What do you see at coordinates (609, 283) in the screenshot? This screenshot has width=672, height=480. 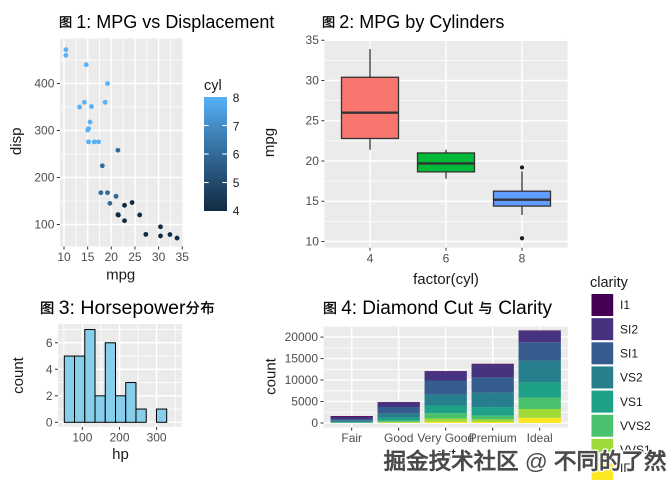 I see `svg-text: clarity` at bounding box center [609, 283].